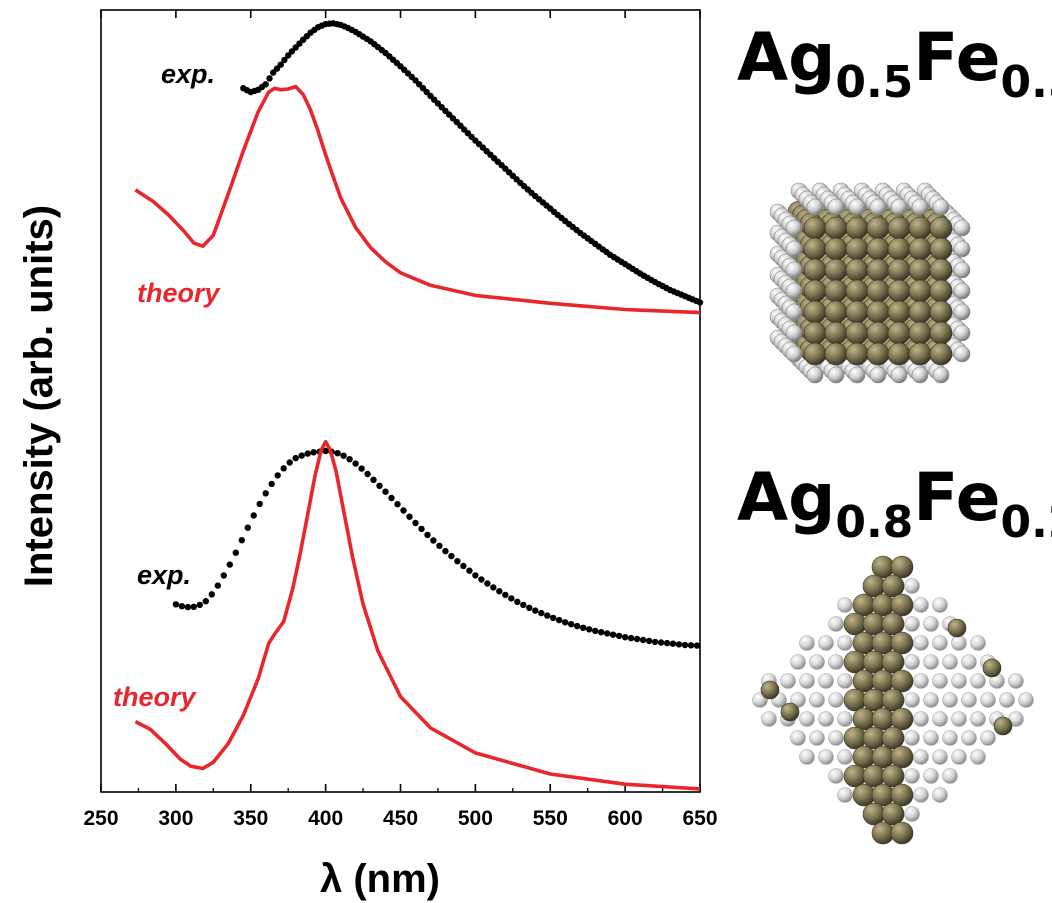  Describe the element at coordinates (400, 818) in the screenshot. I see `x-axis-tick-labels: 250 300 350 400 450 500 550 600 650` at that location.